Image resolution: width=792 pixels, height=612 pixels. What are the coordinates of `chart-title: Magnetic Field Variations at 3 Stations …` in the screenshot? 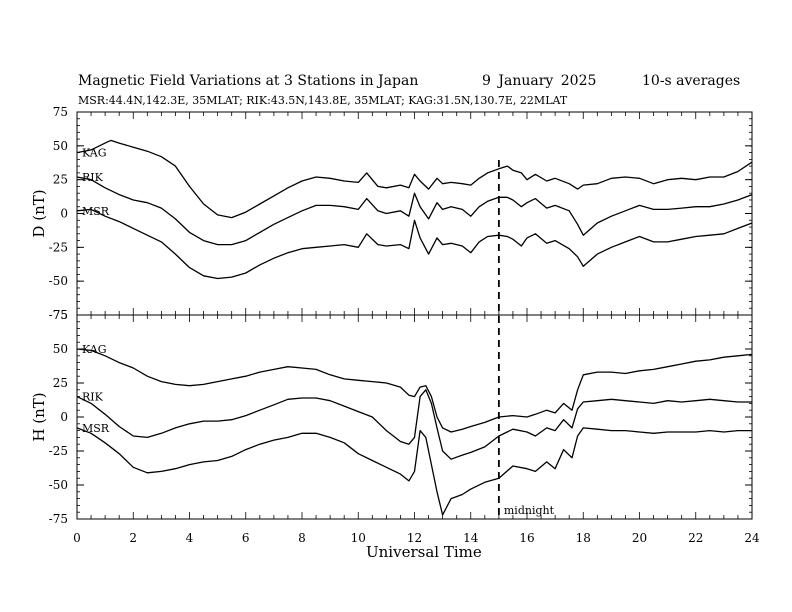 It's located at (248, 81).